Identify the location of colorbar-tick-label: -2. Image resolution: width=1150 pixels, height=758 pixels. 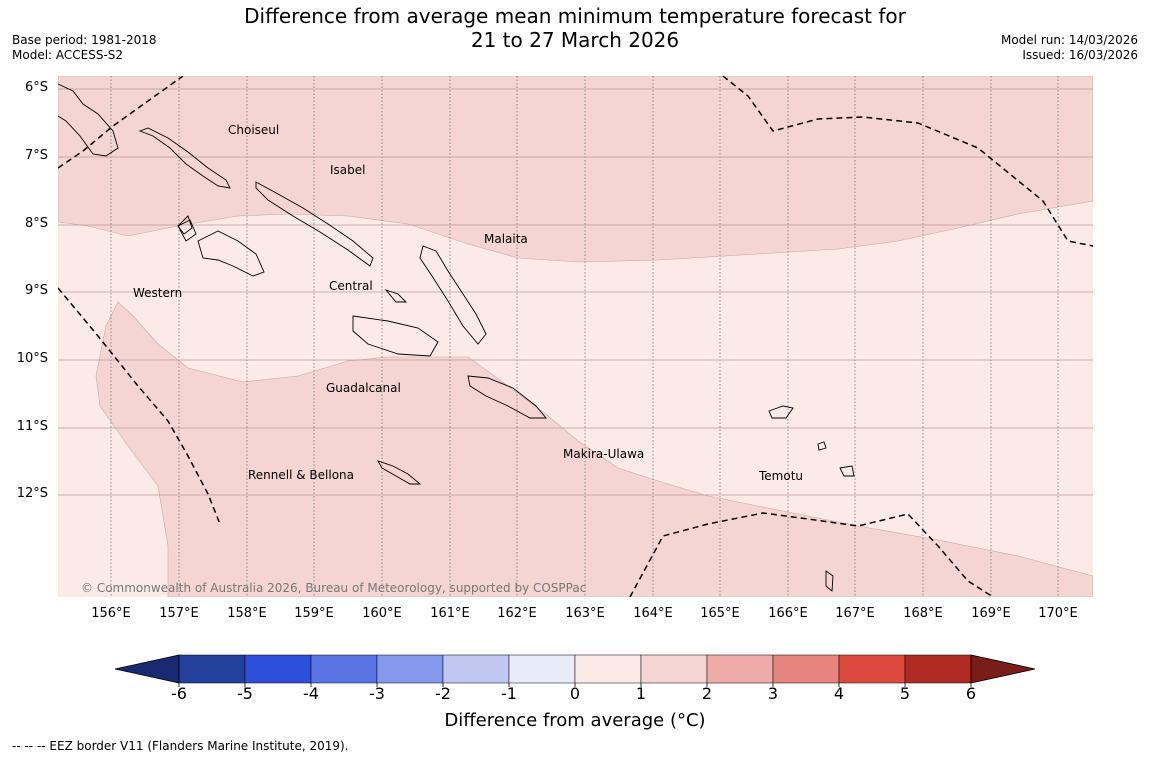
(443, 693).